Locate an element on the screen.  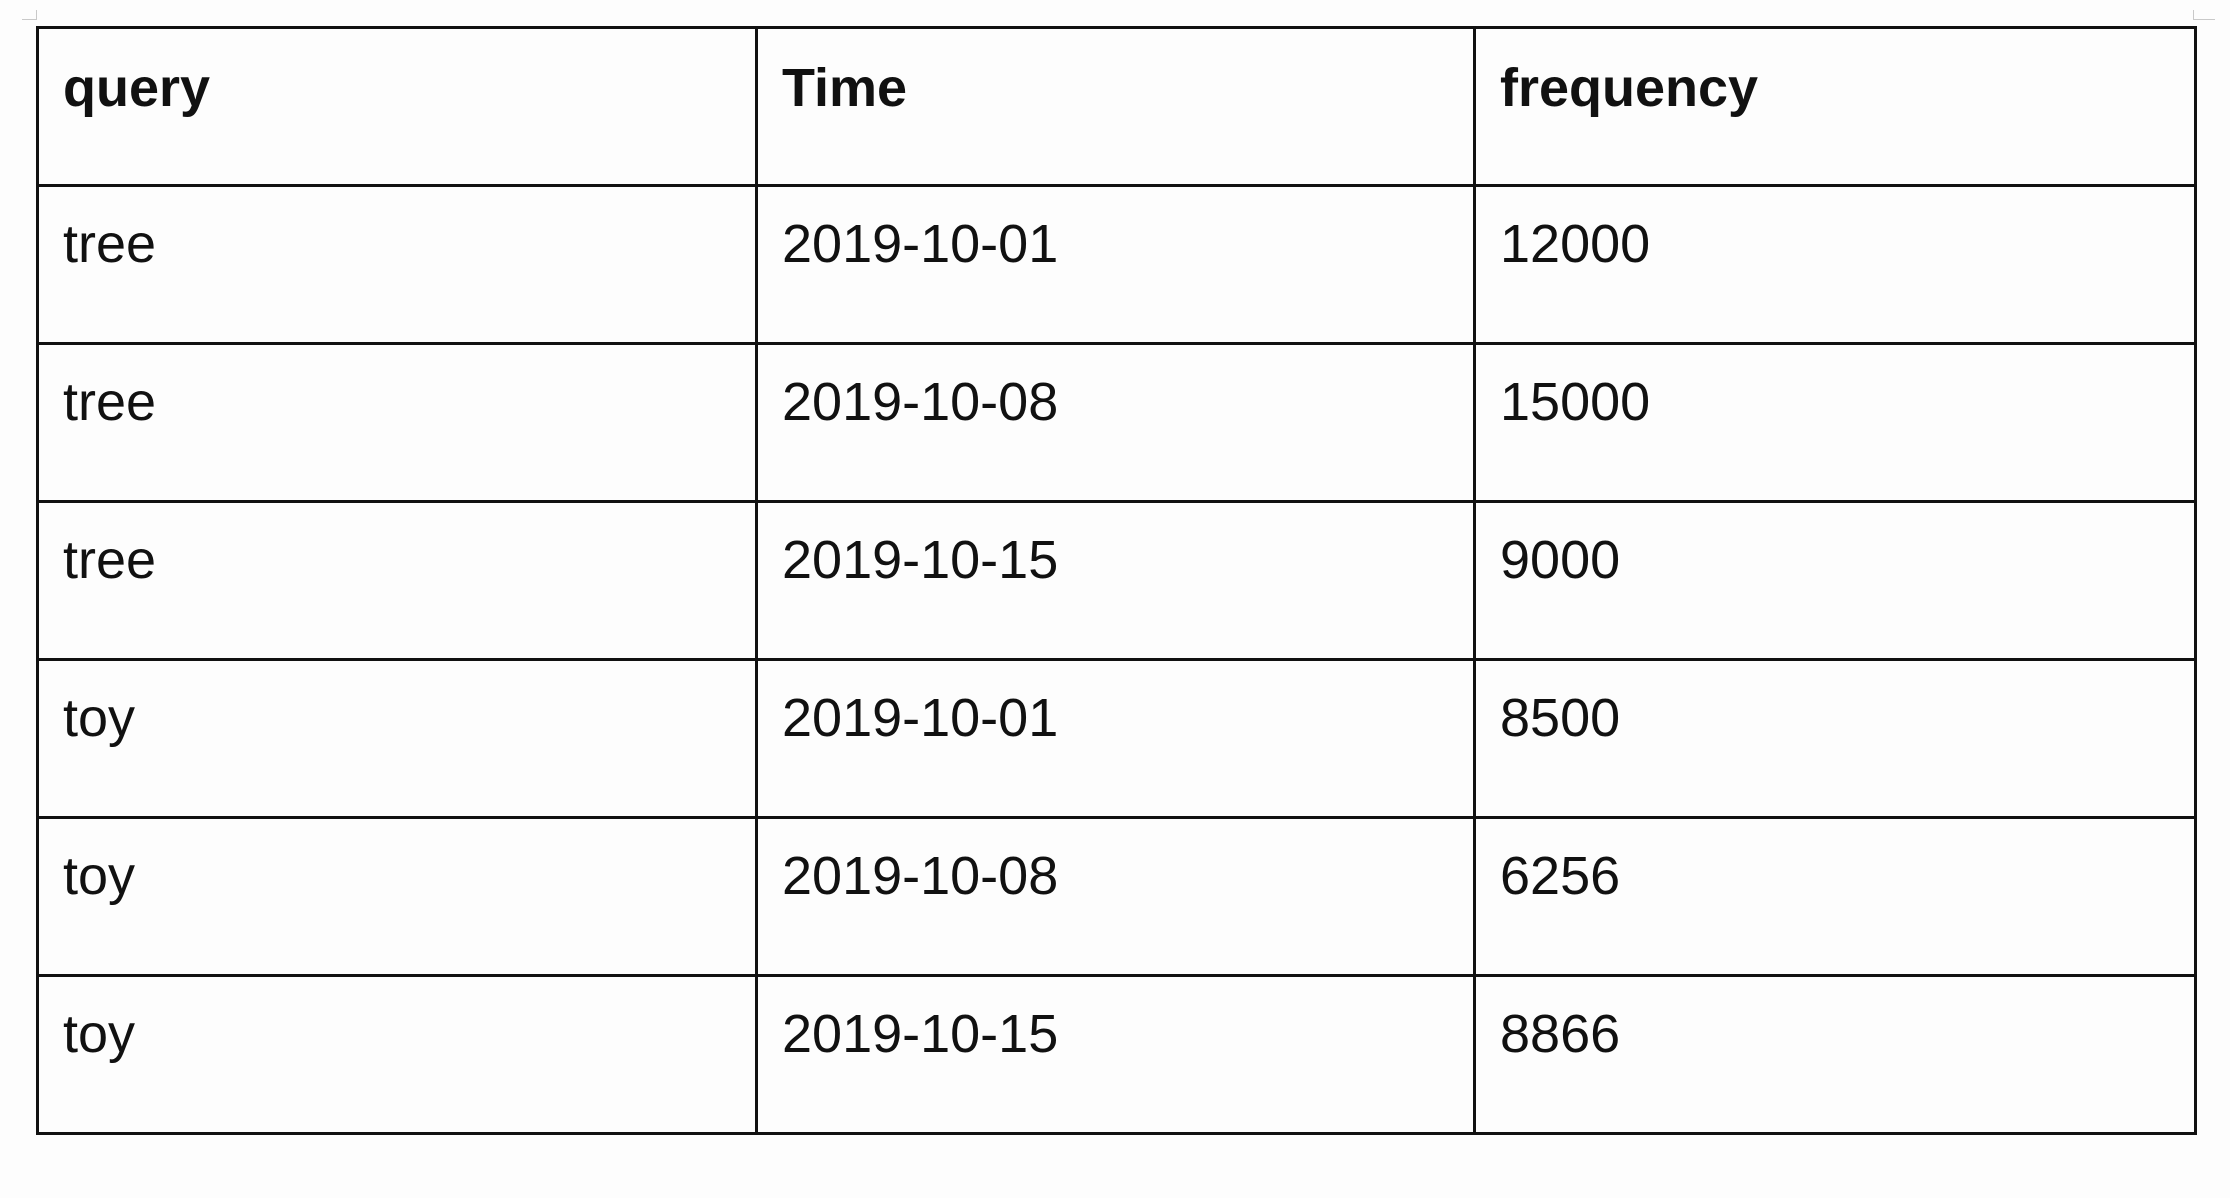
column-header-query: query is located at coordinates (397, 106).